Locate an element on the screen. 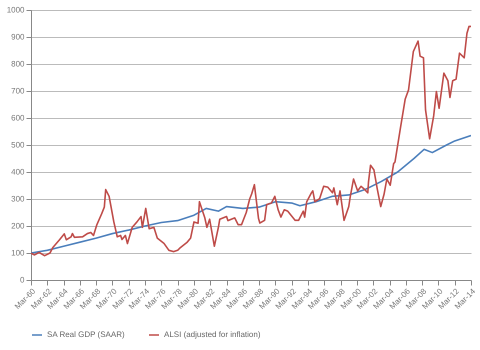 This screenshot has width=480, height=350. y-tick-label: 200 is located at coordinates (18, 226).